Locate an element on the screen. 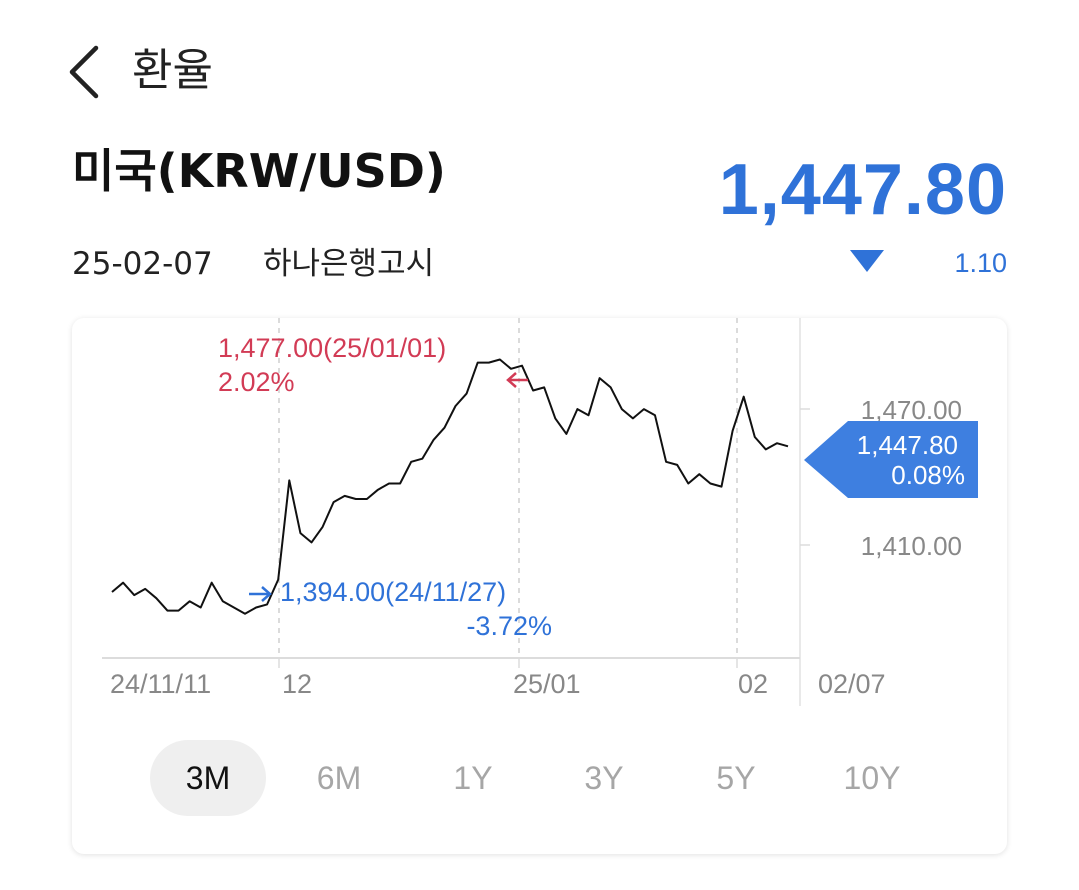  tab-1y: 1Y is located at coordinates (473, 778).